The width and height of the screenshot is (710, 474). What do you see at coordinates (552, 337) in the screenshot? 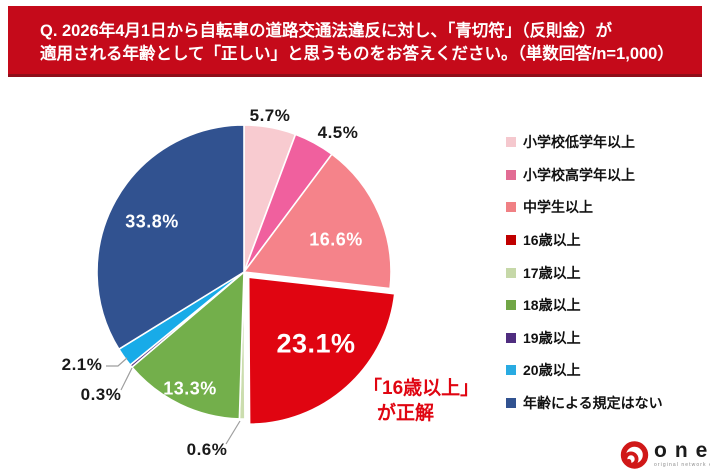
I see `legend-label-6: 19歳以上` at bounding box center [552, 337].